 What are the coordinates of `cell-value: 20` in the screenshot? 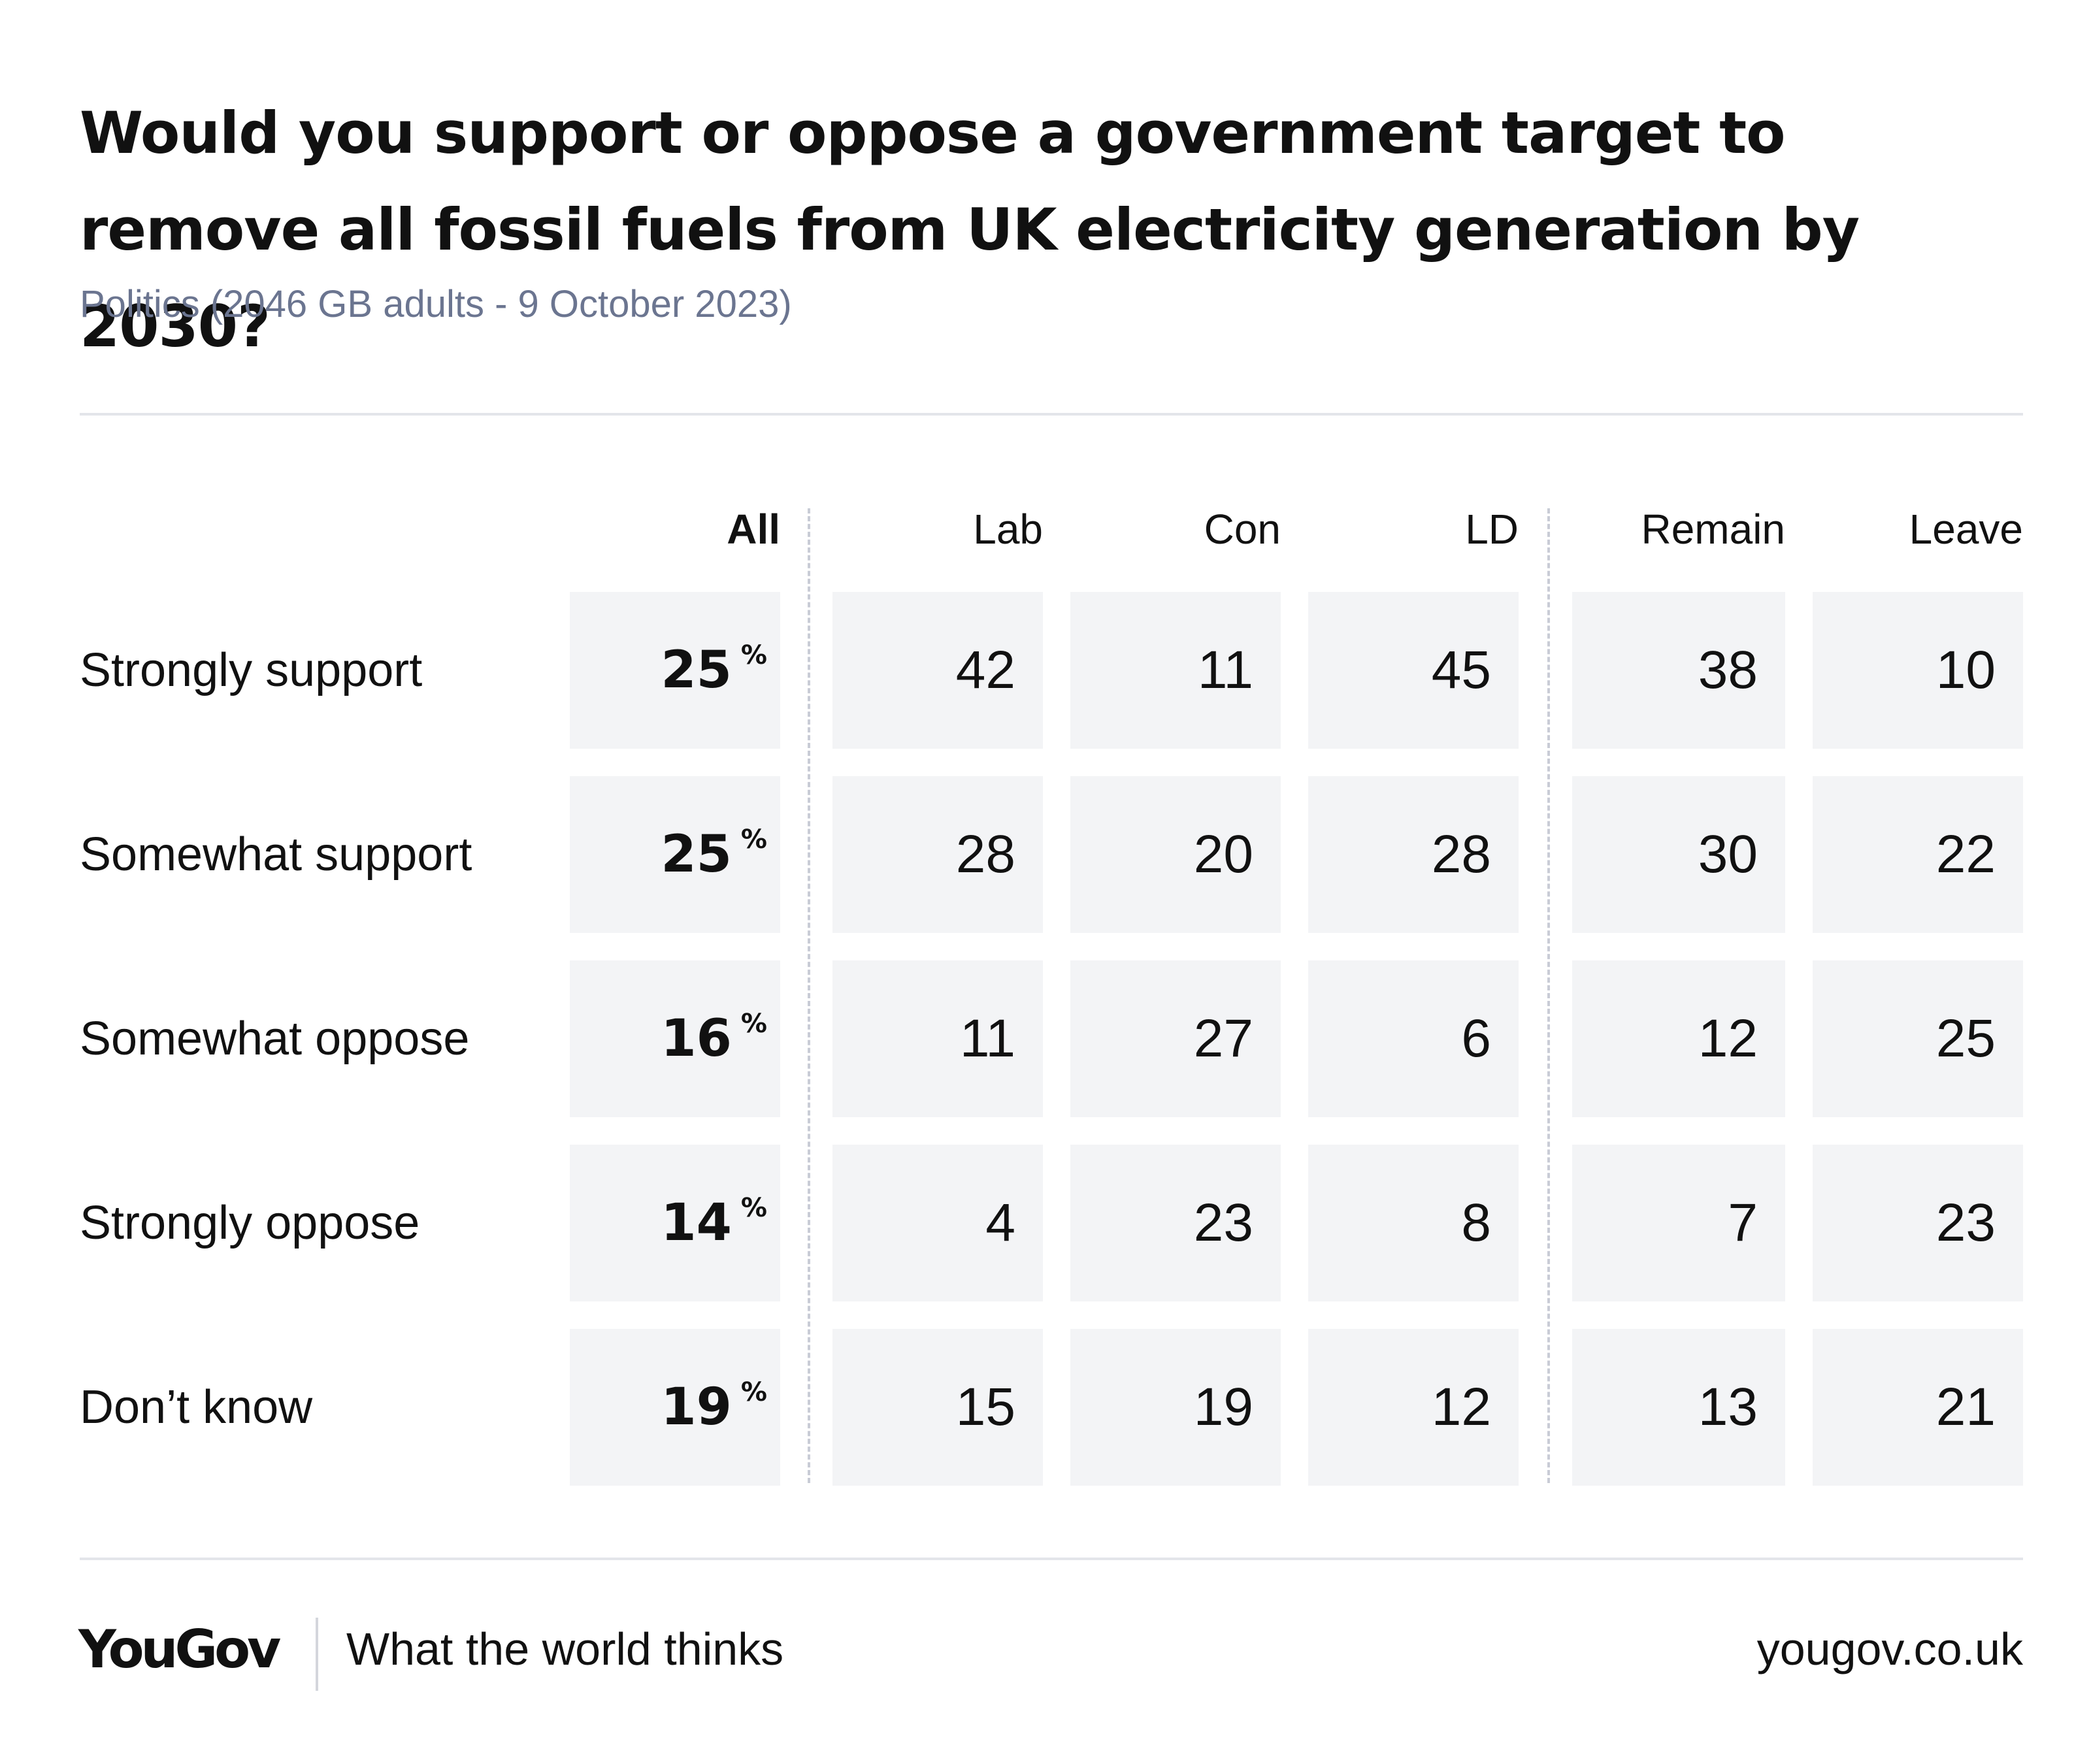 It's located at (1223, 854).